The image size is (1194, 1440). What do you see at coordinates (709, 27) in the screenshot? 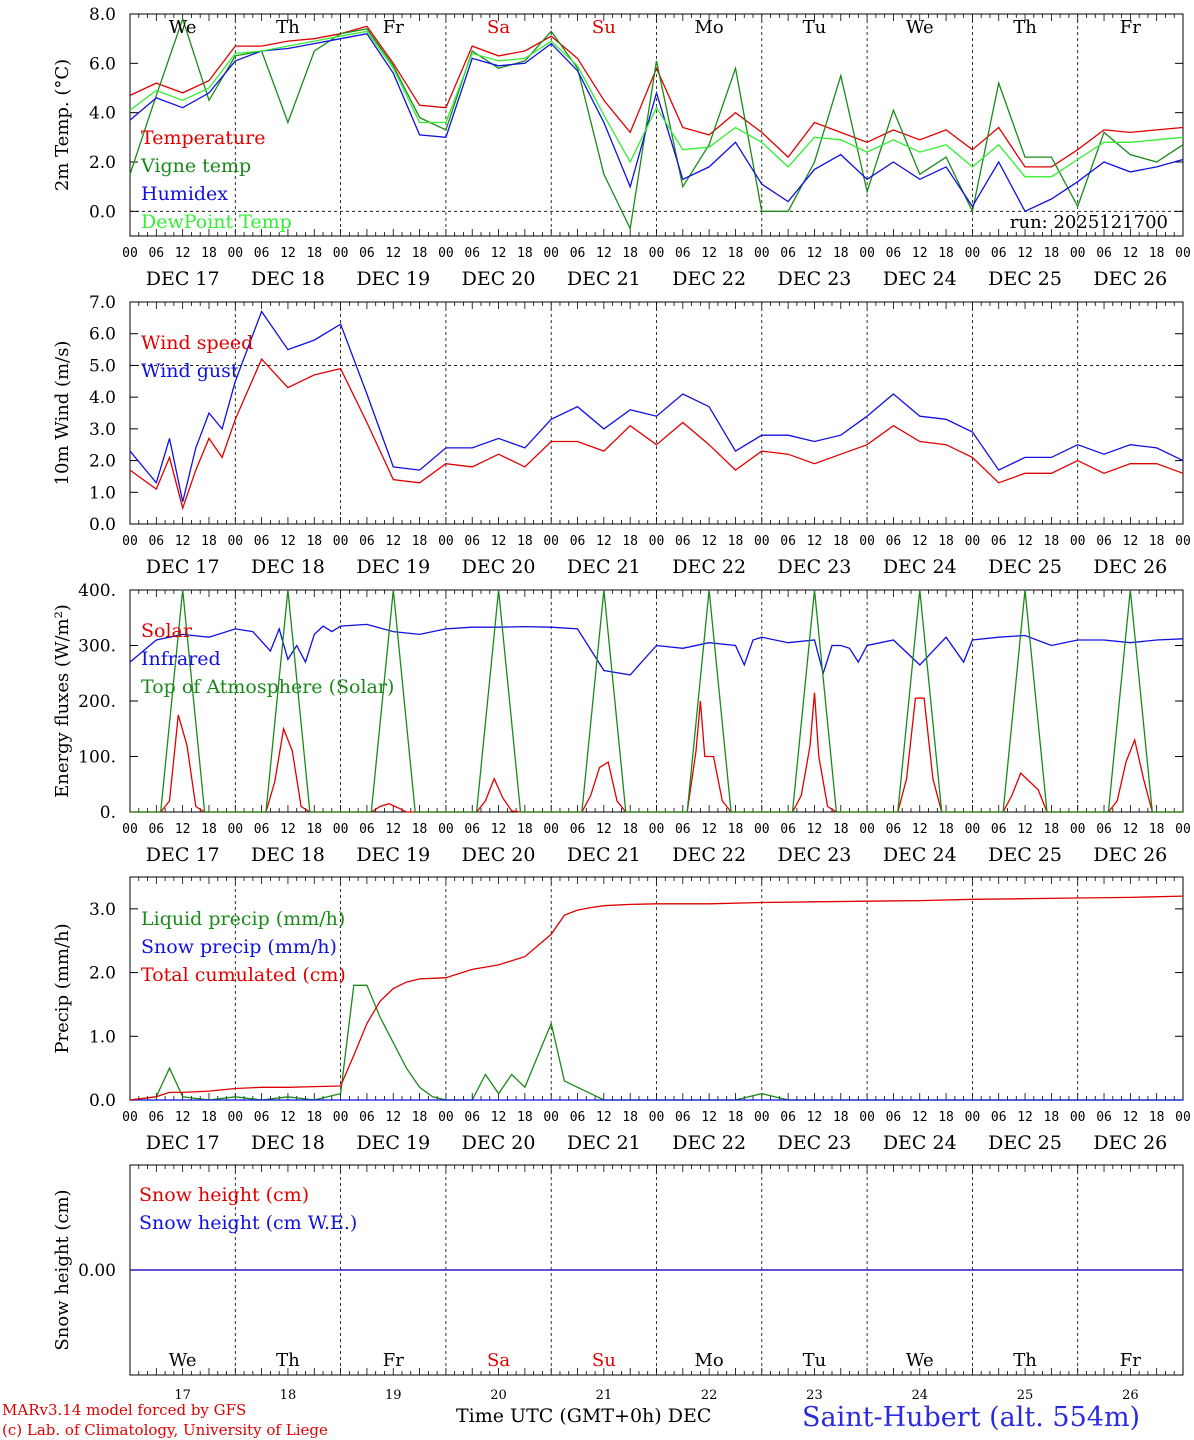
I see `weekday-label: Mo` at bounding box center [709, 27].